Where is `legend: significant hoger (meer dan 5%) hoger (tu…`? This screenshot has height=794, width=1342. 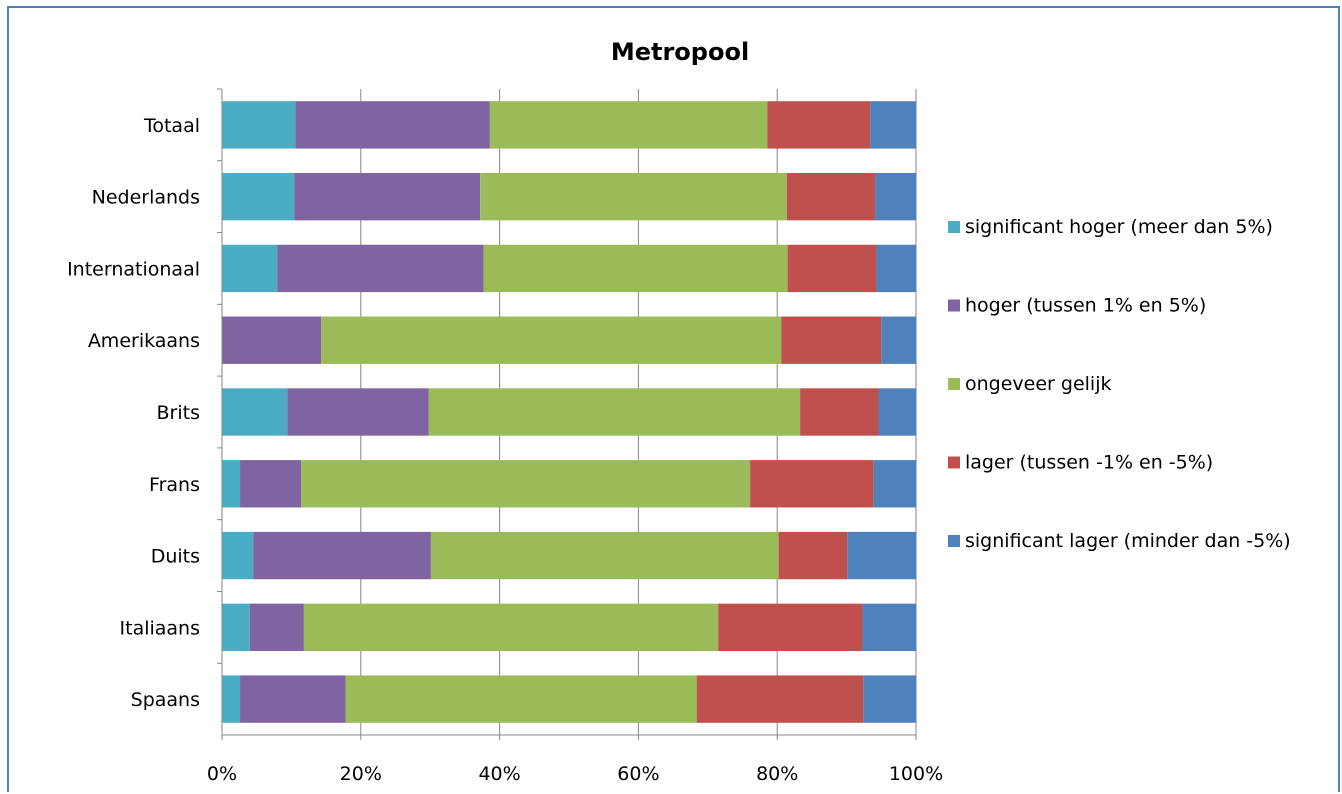 legend: significant hoger (meer dan 5%) hoger (tu… is located at coordinates (1119, 384).